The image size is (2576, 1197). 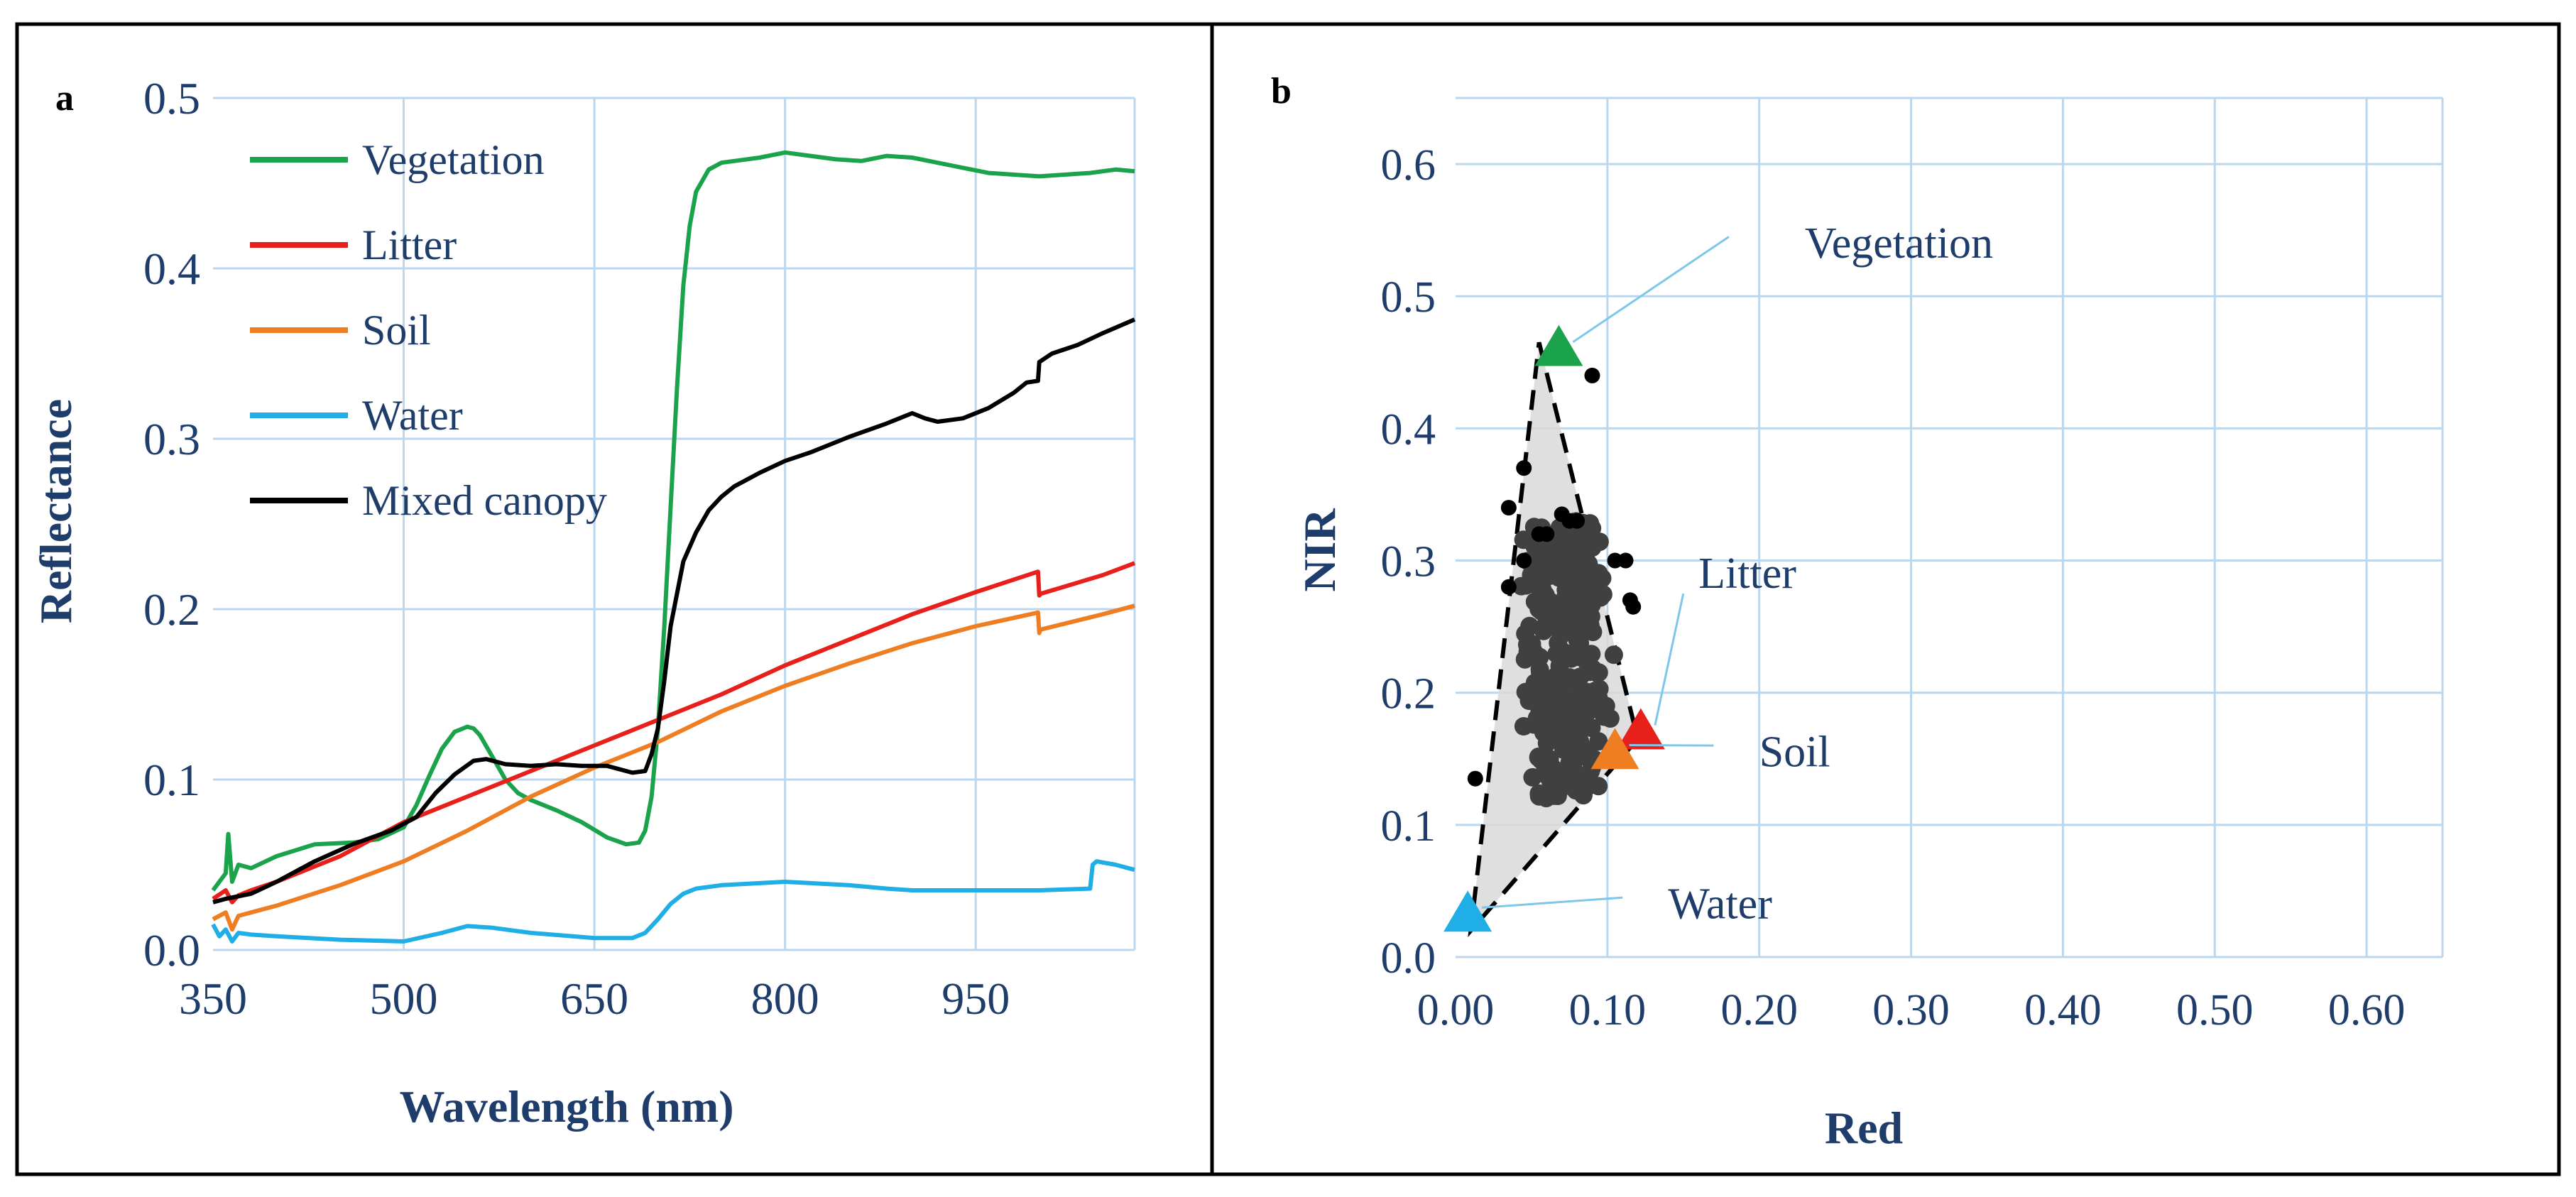 I want to click on legend-entry: Vegetation, so click(x=453, y=159).